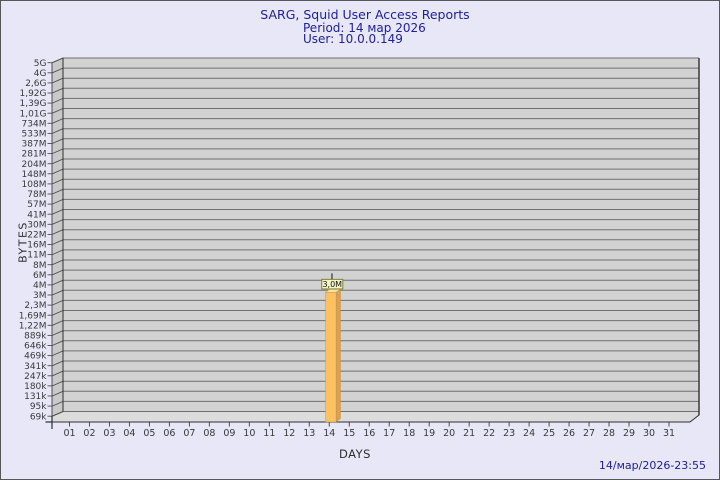 Image resolution: width=720 pixels, height=480 pixels. Describe the element at coordinates (40, 74) in the screenshot. I see `y-tick-label: 4G` at that location.